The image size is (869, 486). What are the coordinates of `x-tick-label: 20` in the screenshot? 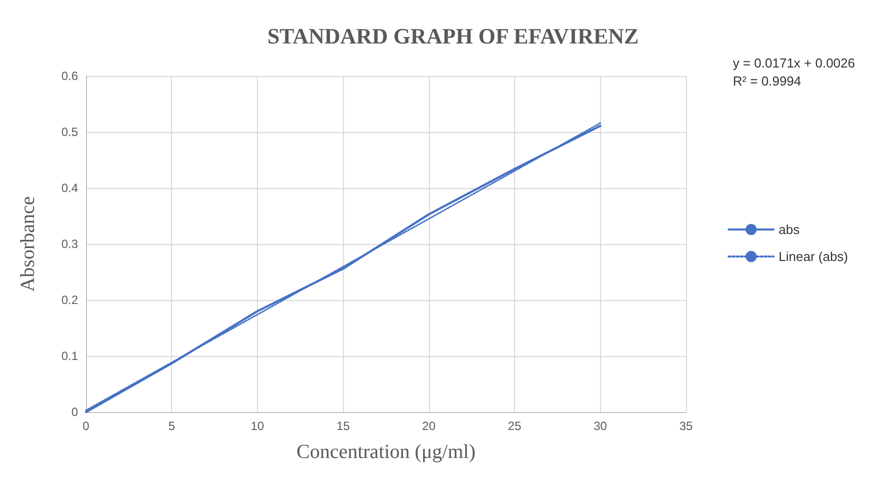 It's located at (429, 426).